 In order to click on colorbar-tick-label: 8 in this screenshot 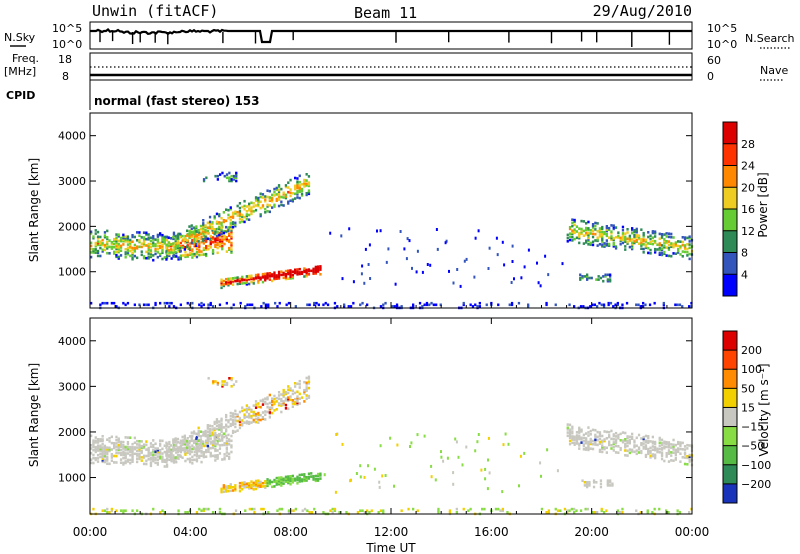, I will do `click(744, 253)`.